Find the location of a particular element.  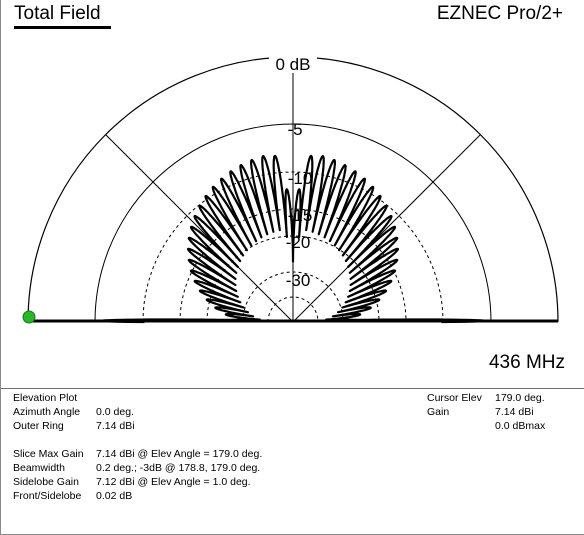

cursor-gain-label: Gain is located at coordinates (438, 412).